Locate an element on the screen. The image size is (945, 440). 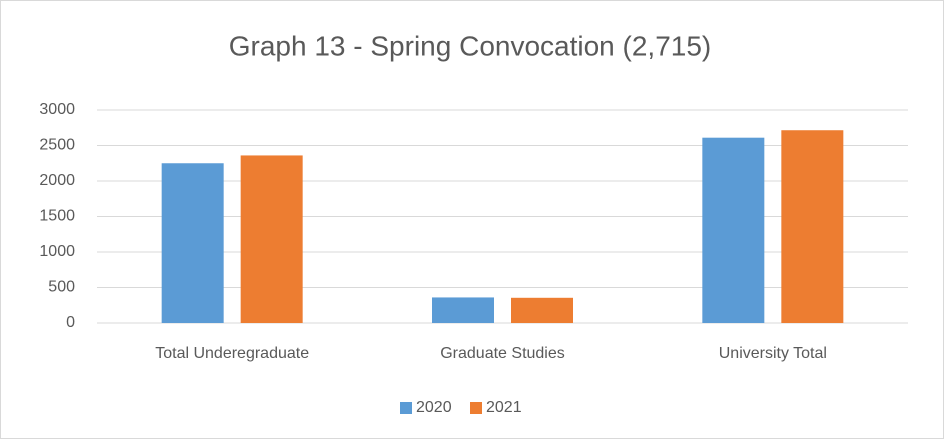
y-tick-label: 2000 is located at coordinates (57, 180).